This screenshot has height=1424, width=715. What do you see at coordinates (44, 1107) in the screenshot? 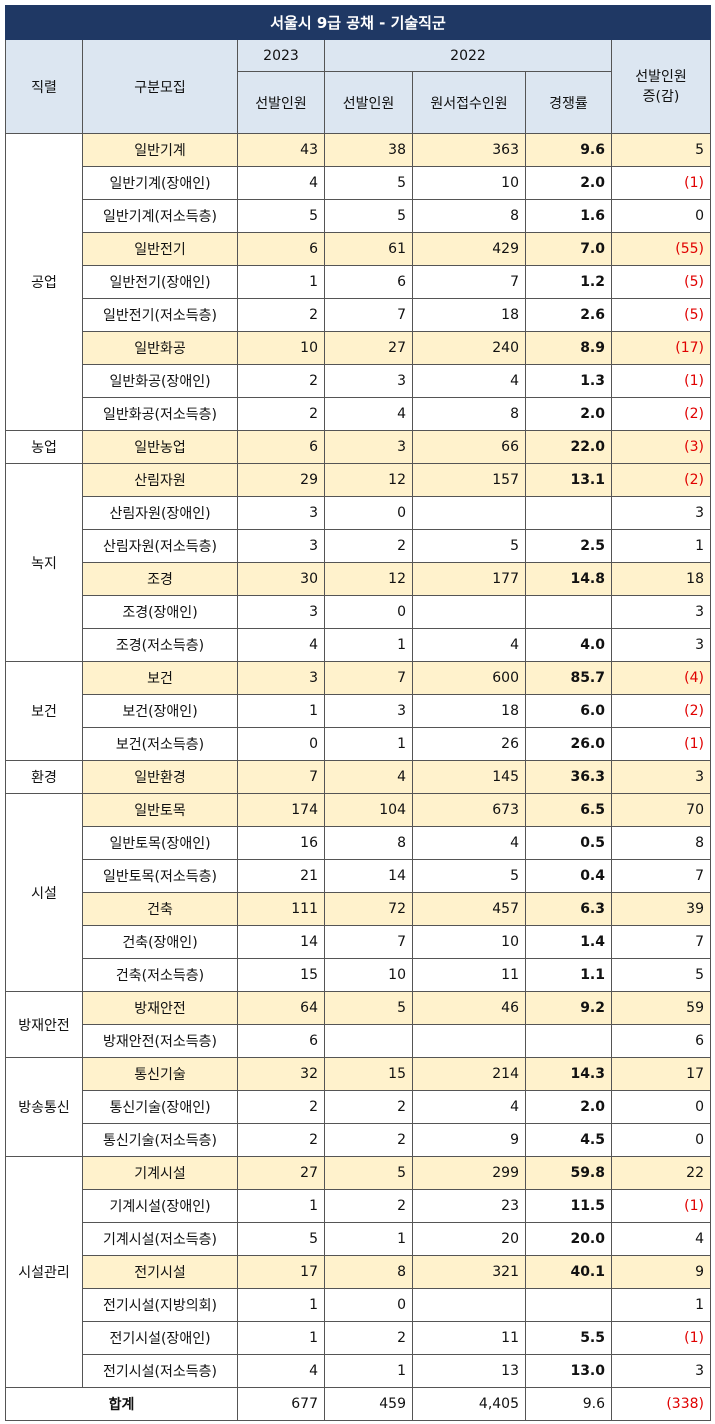
I see `group-name: 방송통신` at bounding box center [44, 1107].